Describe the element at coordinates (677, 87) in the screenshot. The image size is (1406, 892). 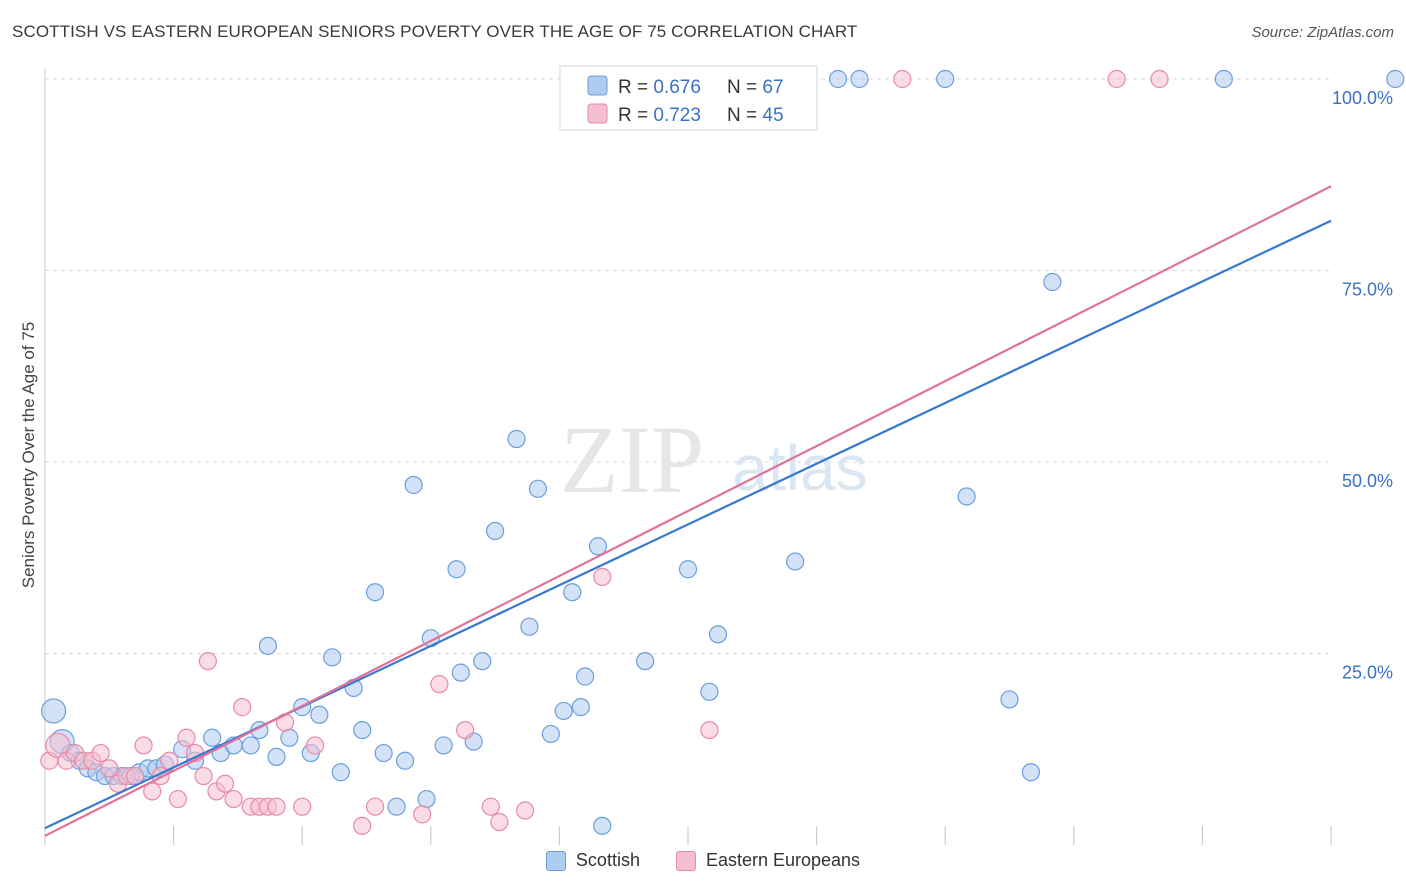
I see `legend-r-value-1: 0.676` at that location.